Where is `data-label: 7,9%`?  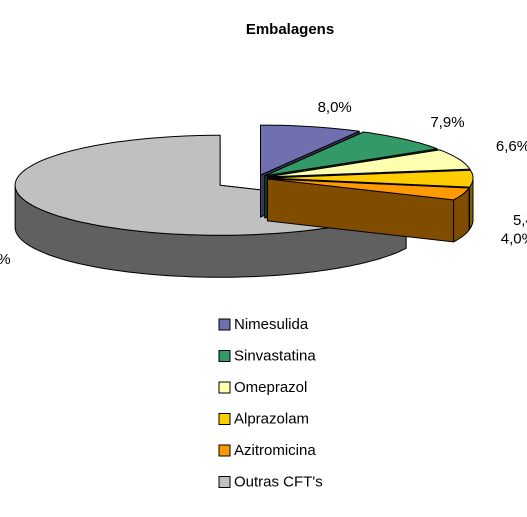 data-label: 7,9% is located at coordinates (447, 122).